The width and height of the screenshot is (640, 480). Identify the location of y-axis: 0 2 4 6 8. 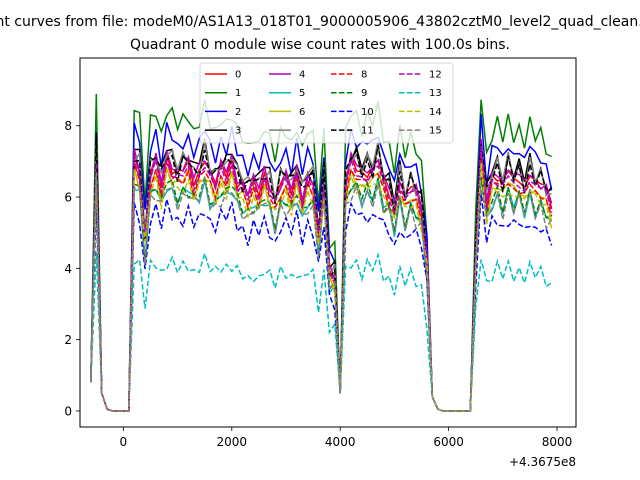
(72, 268).